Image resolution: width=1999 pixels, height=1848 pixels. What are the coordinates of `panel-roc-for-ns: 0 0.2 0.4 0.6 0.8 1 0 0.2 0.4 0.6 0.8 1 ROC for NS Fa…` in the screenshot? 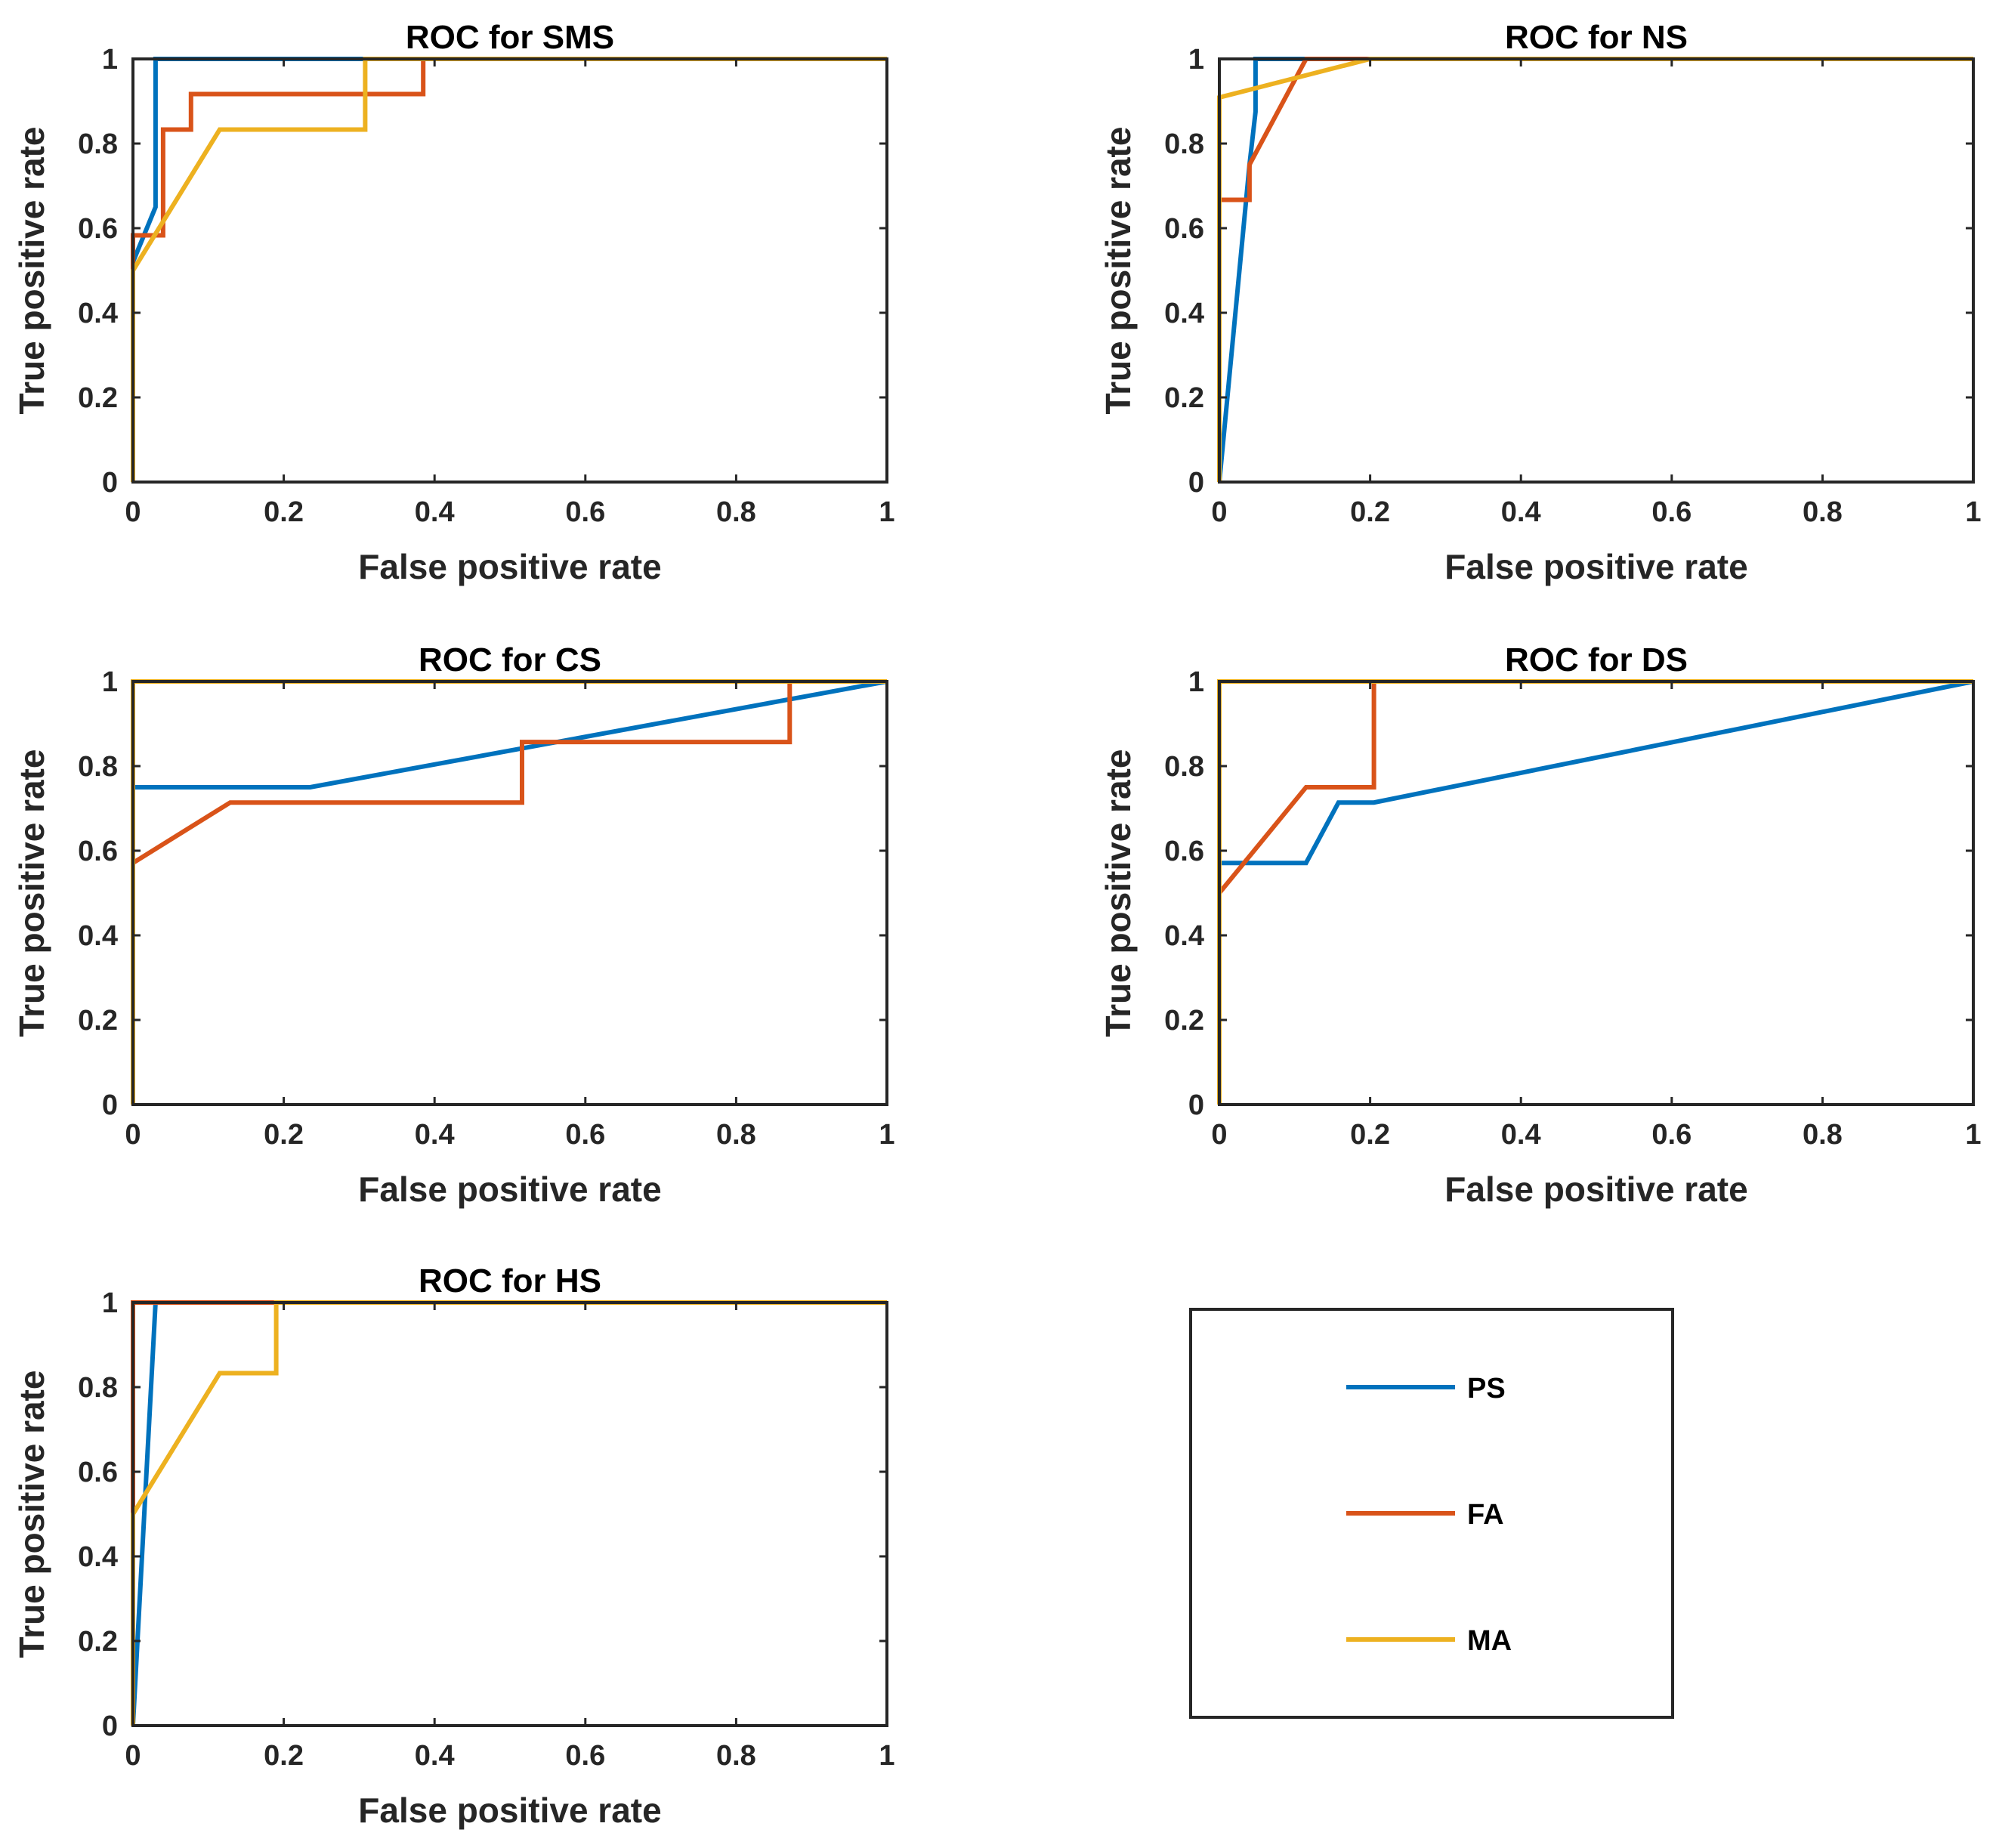 It's located at (1540, 302).